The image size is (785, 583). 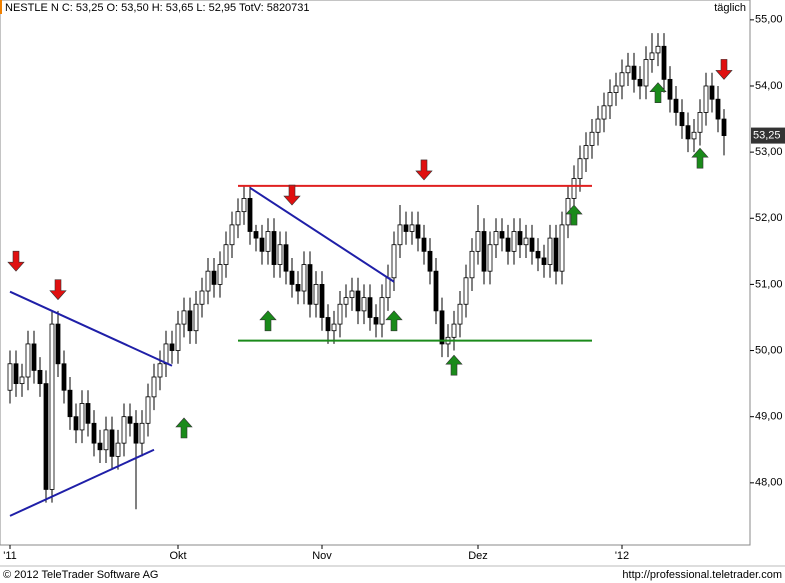 I want to click on corner-mark, so click(x=1, y=7).